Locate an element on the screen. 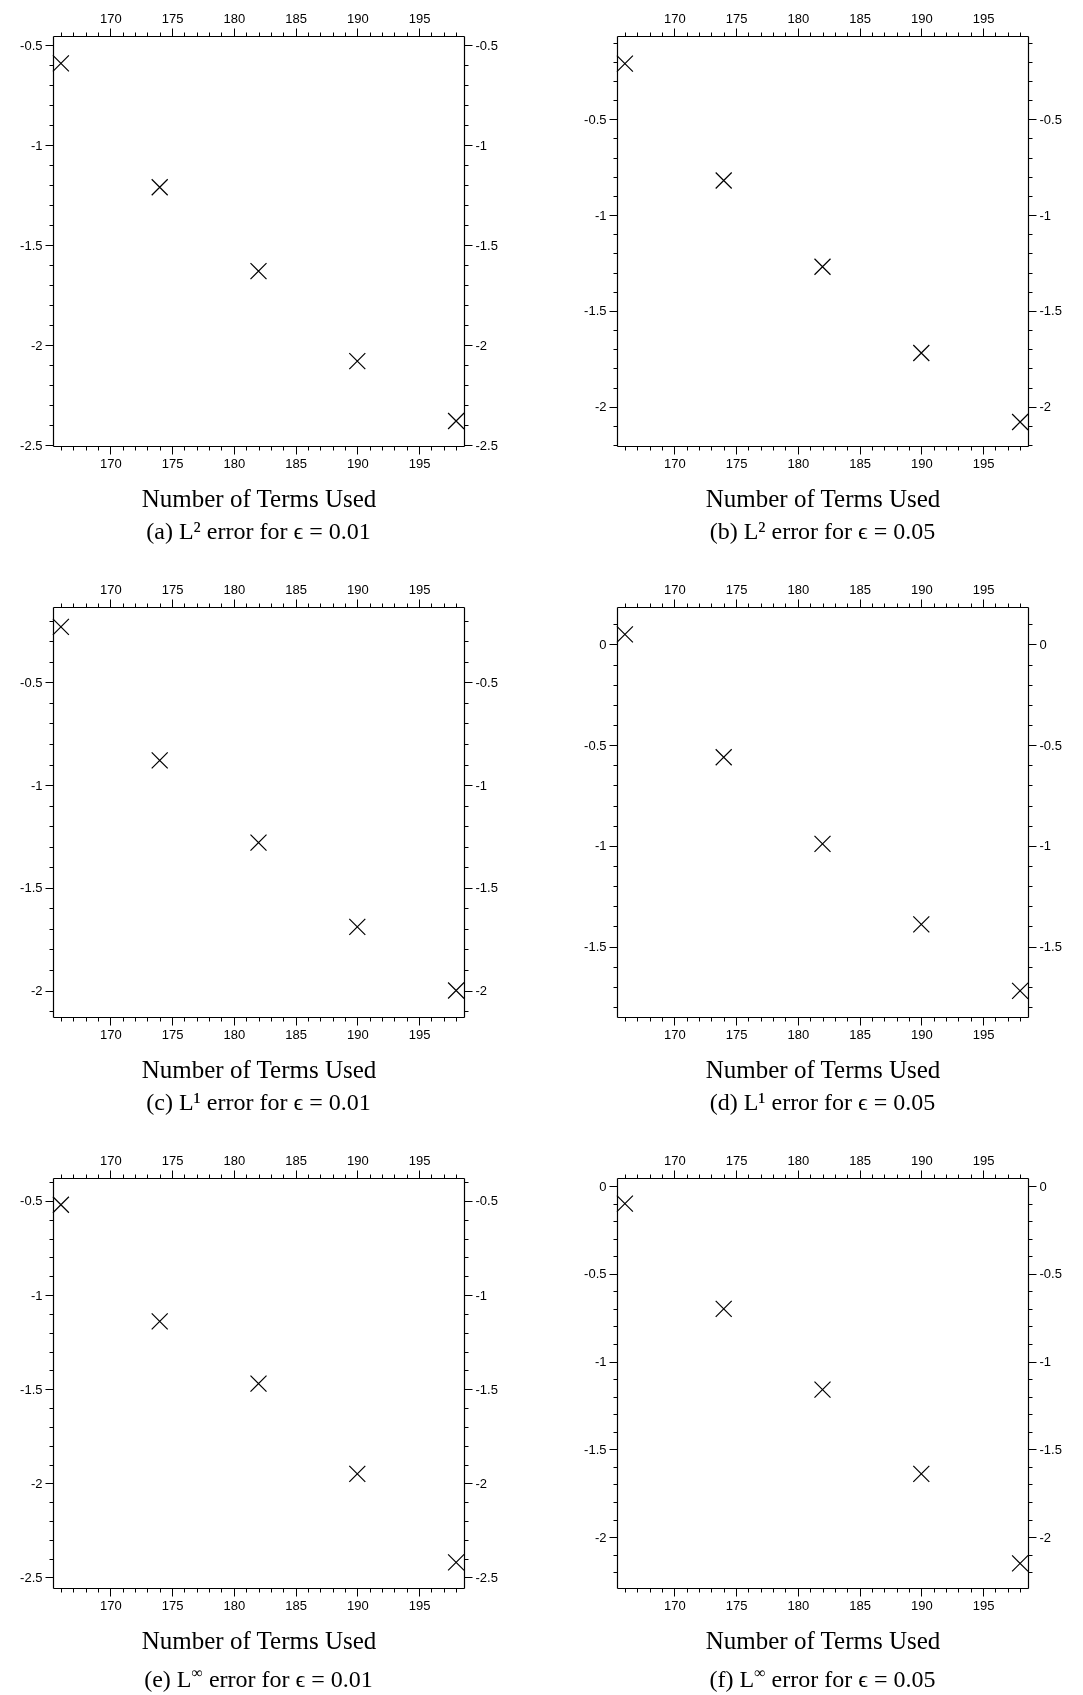  text: (c) L¹ error for ϵ = 0.01 is located at coordinates (258, 1102).